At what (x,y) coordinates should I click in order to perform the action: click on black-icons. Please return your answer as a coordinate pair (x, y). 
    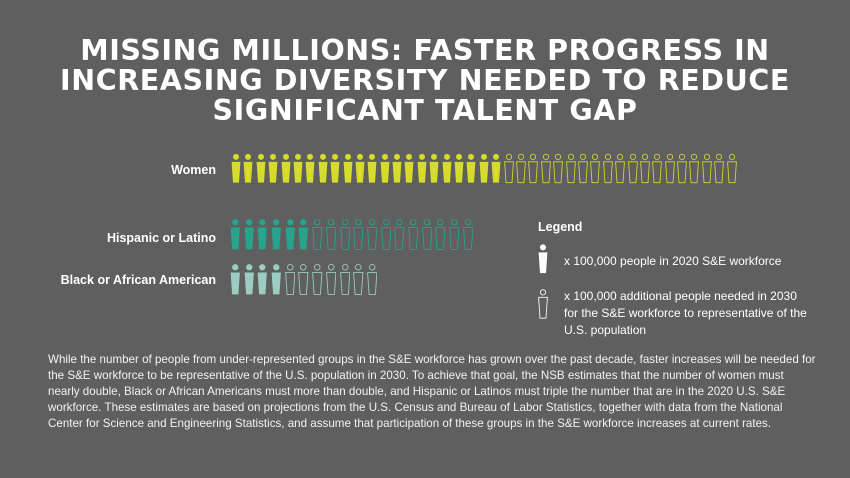
    Looking at the image, I should click on (305, 279).